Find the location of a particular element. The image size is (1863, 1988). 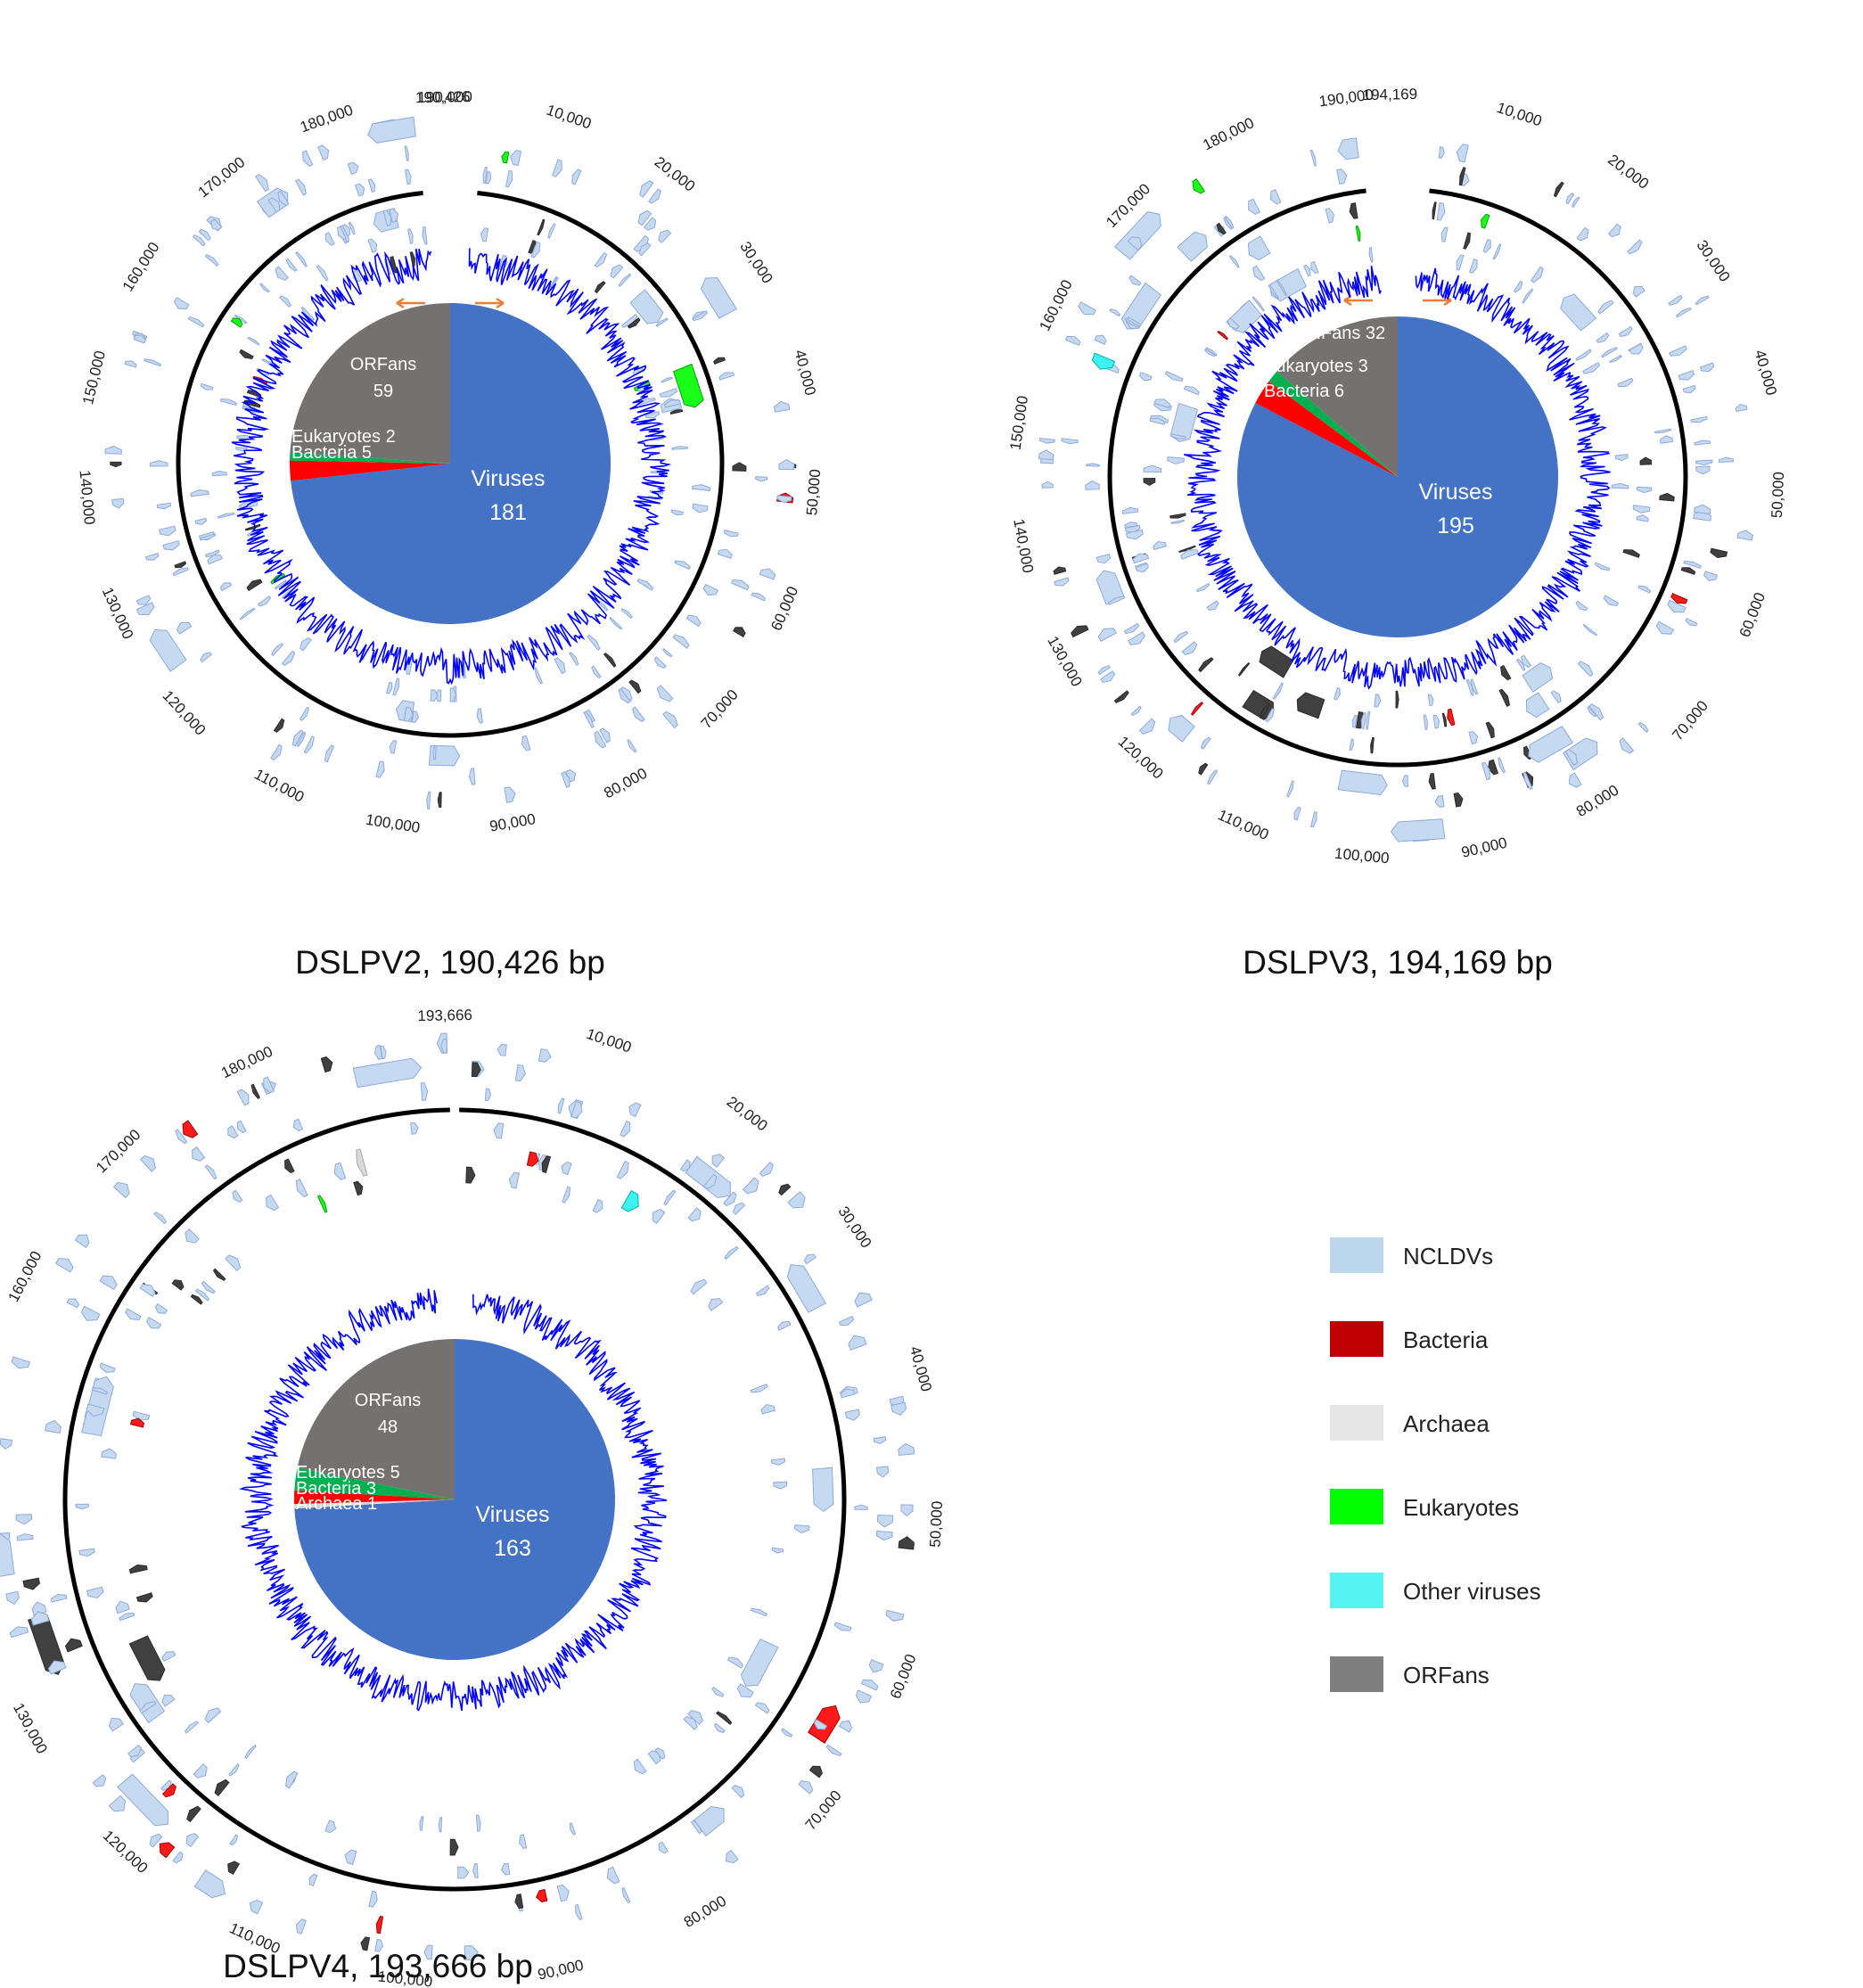

gc-content-trace is located at coordinates (454, 1500).